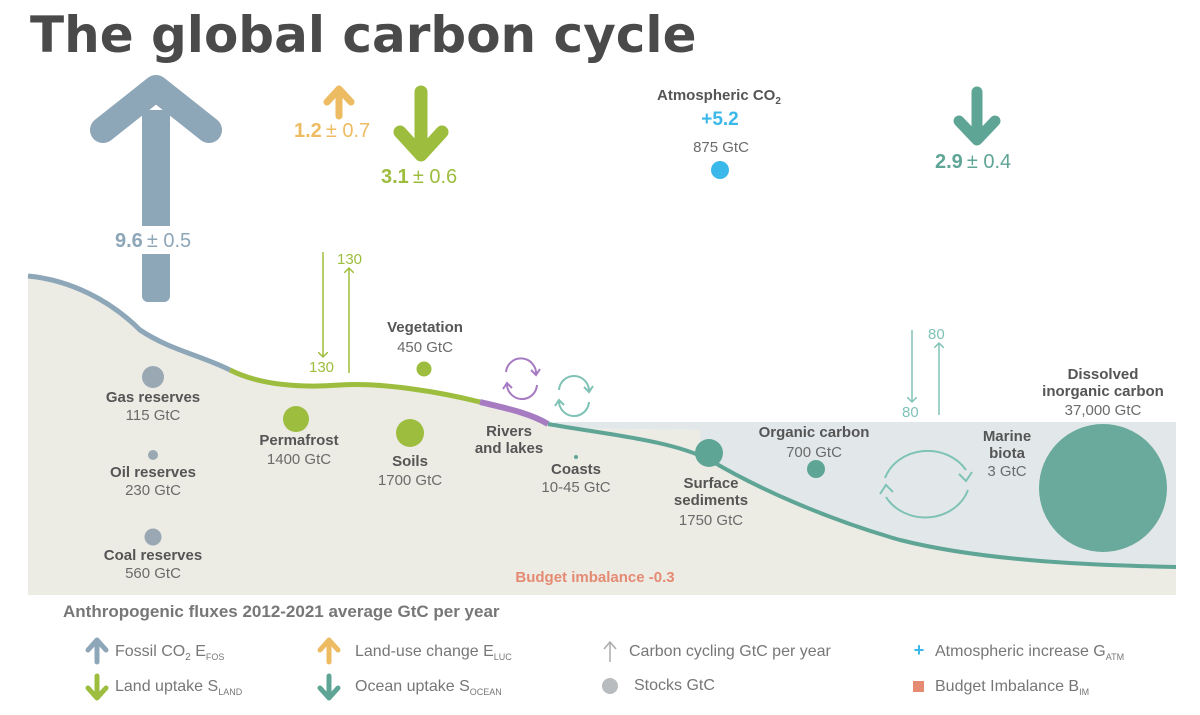 The height and width of the screenshot is (715, 1200). Describe the element at coordinates (594, 577) in the screenshot. I see `budget-imbalance-label: Budget imbalance -0.3` at that location.